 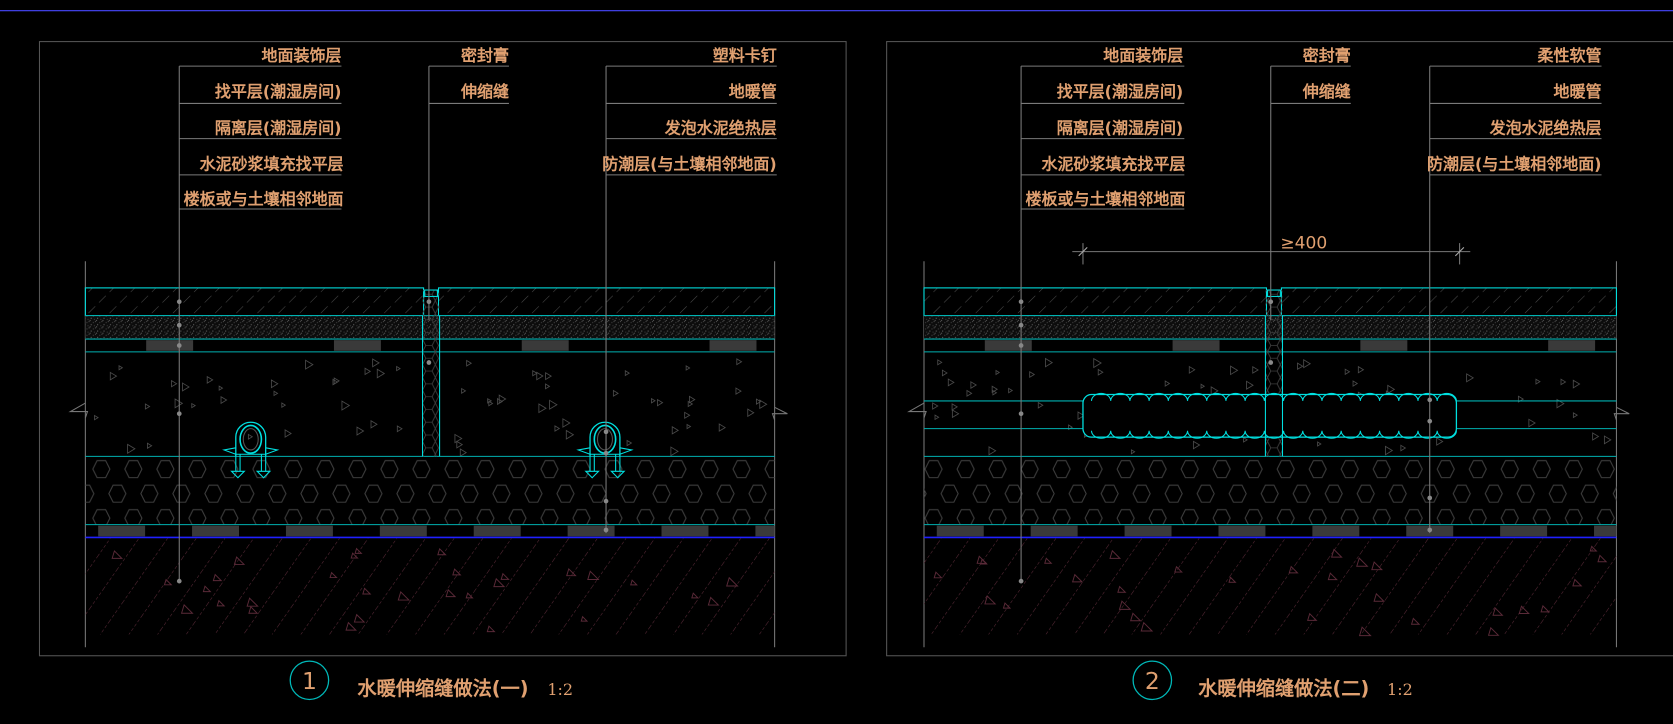 What do you see at coordinates (278, 91) in the screenshot?
I see `label-left-2: 找平层(潮湿房间)` at bounding box center [278, 91].